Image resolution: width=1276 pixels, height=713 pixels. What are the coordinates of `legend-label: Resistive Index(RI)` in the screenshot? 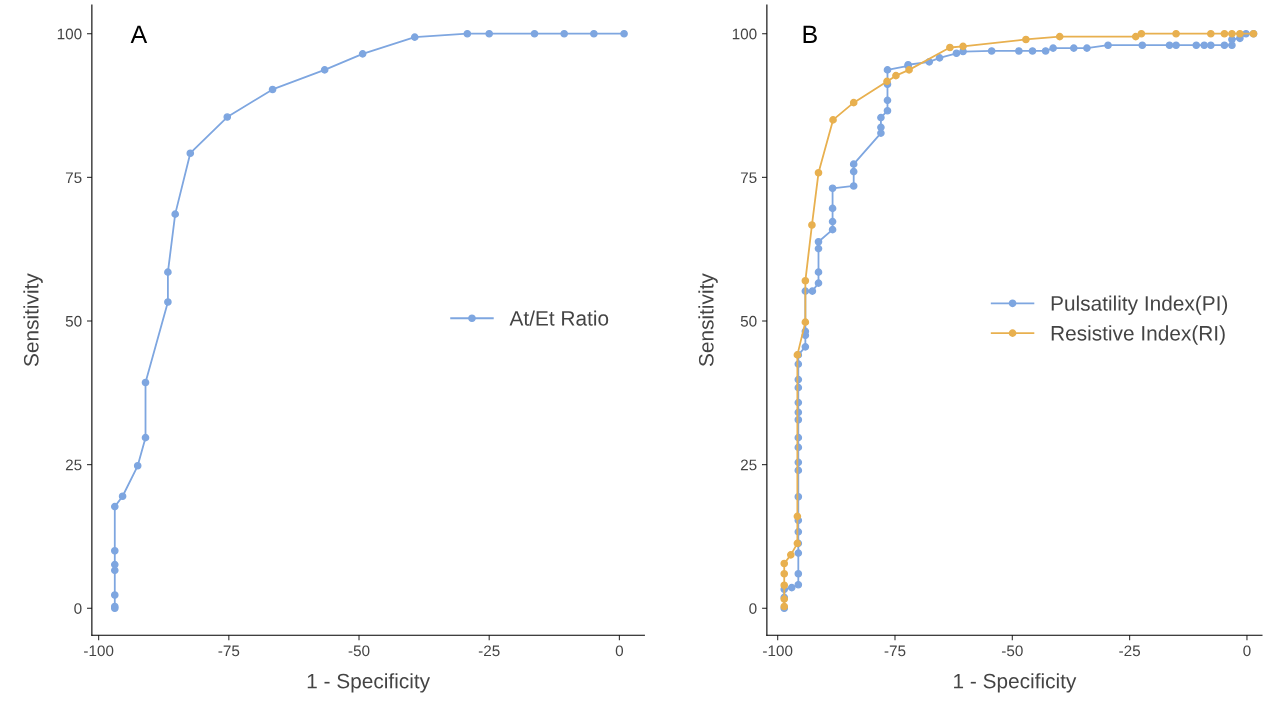 It's located at (1138, 335).